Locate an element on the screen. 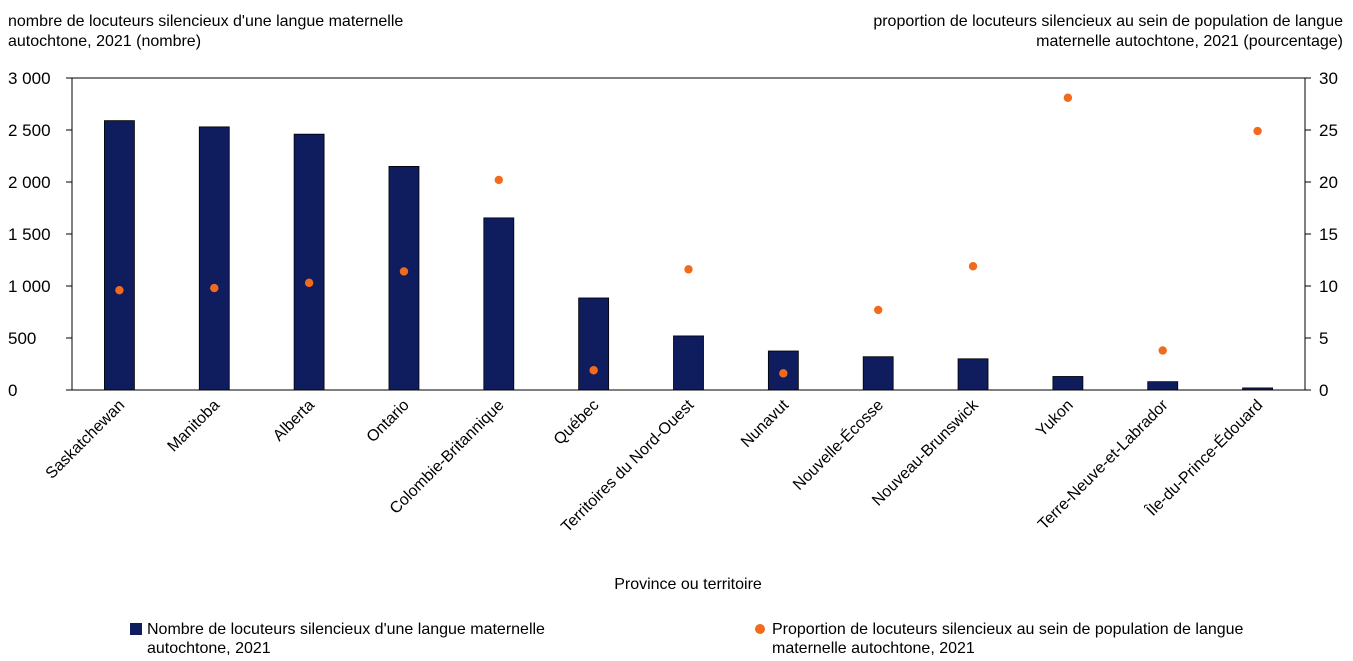  left-tick-label: 1 500 is located at coordinates (29, 234).